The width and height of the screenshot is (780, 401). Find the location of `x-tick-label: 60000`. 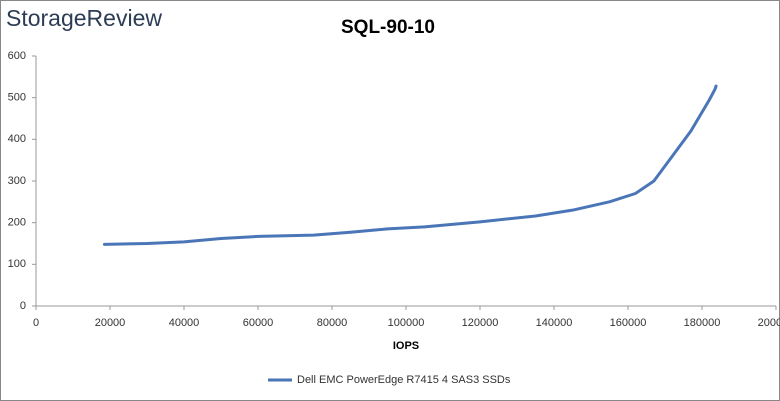

x-tick-label: 60000 is located at coordinates (258, 323).